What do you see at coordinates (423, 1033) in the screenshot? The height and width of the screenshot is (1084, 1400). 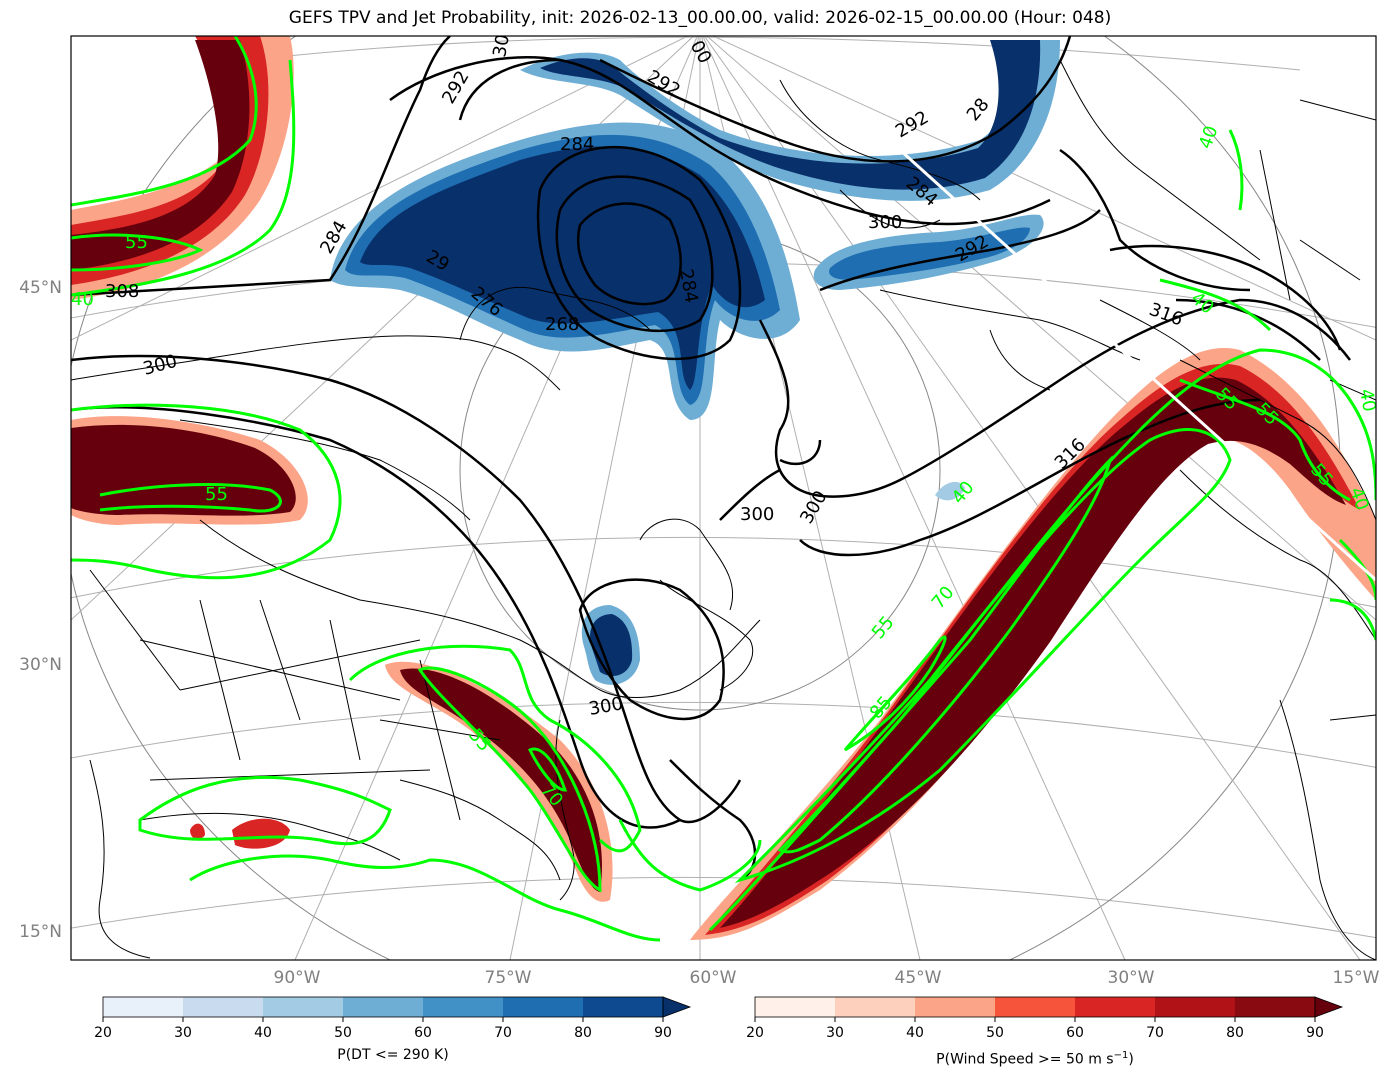 I see `dt-colorbar-tick-label: 60` at bounding box center [423, 1033].